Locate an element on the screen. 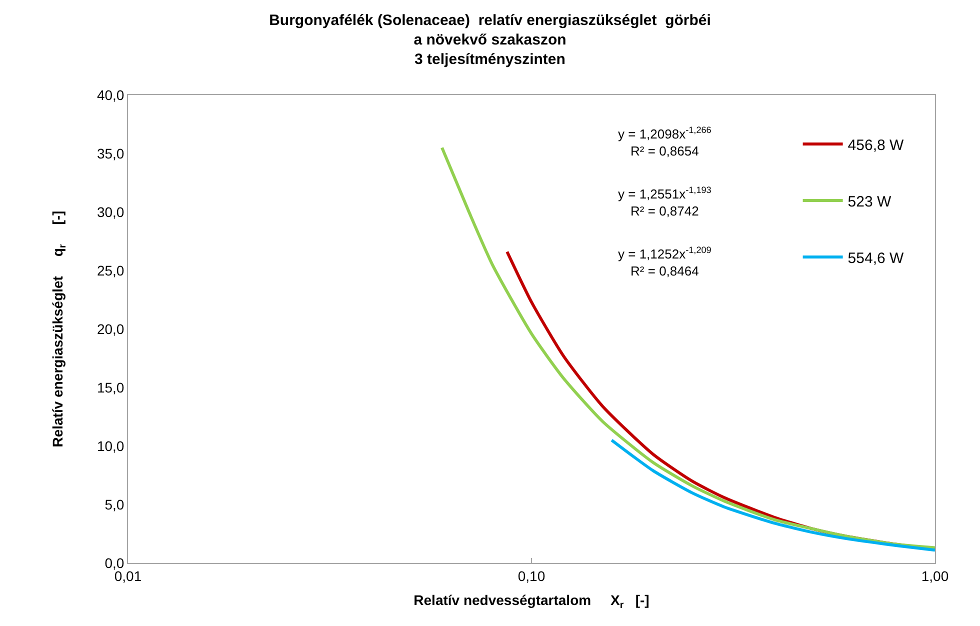 The image size is (980, 626). annotation: y = 1,2551x$^{-1,193}$ R² = 0,8742 is located at coordinates (665, 201).